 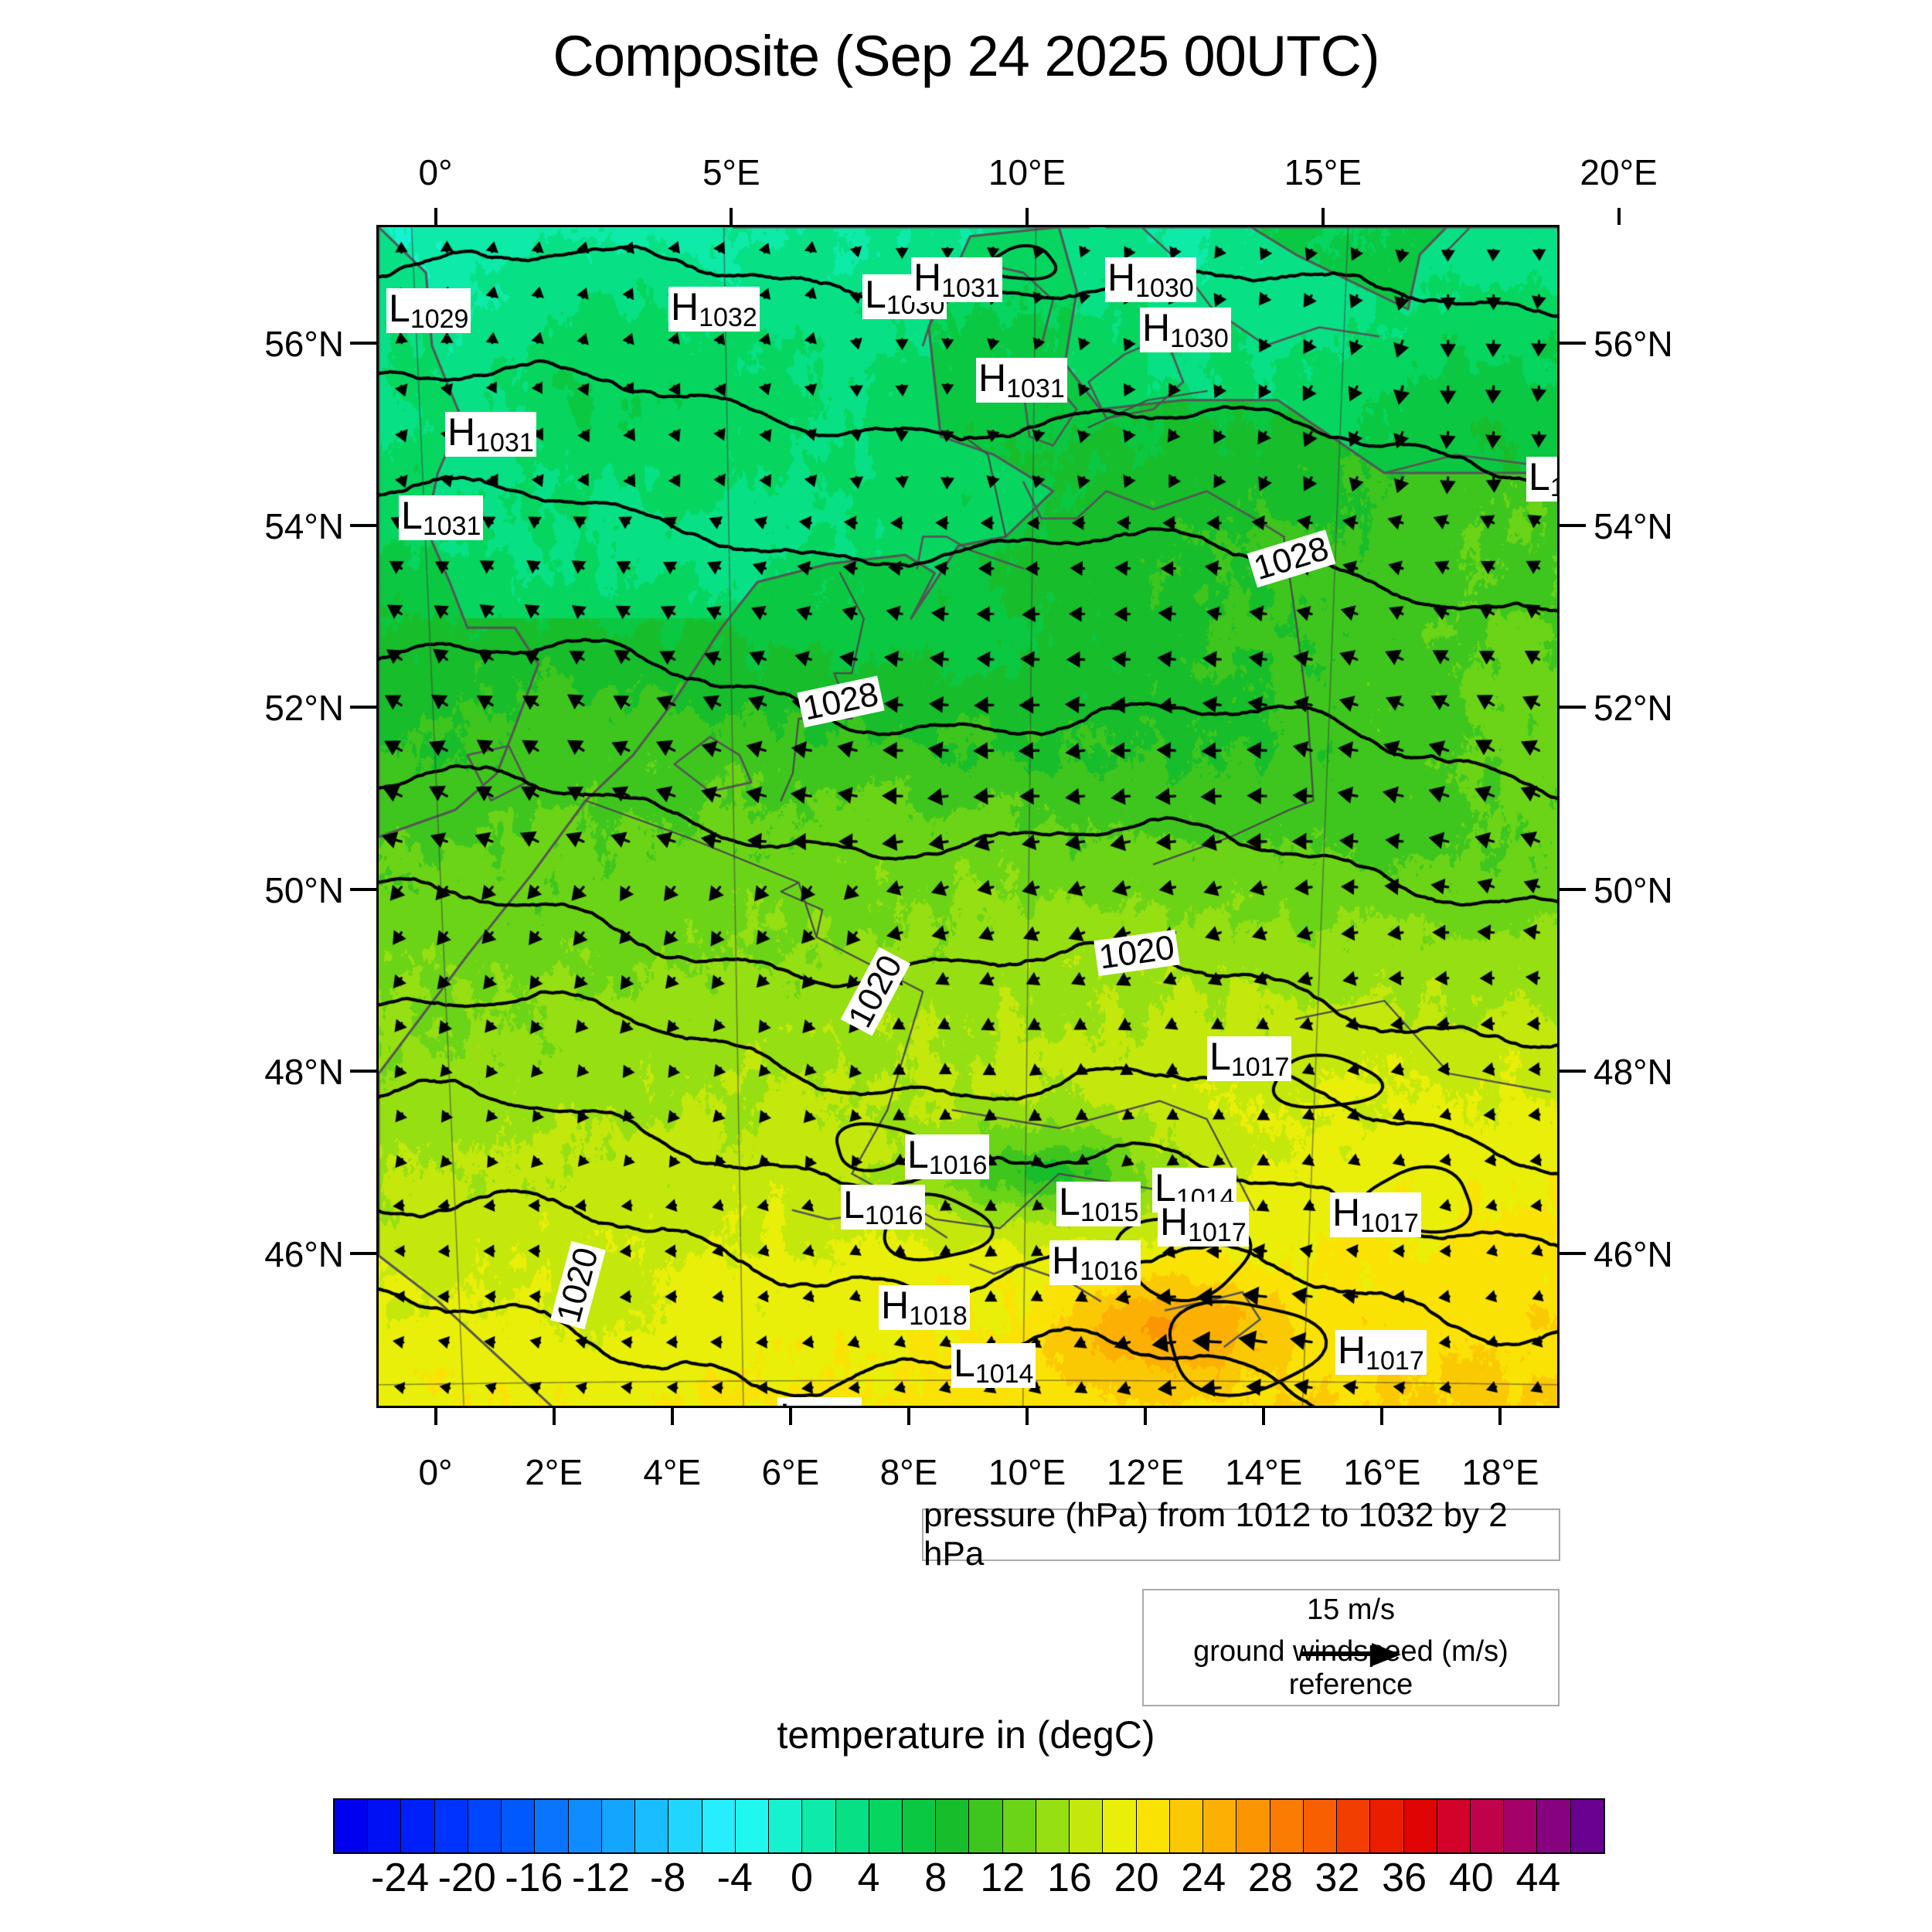 I want to click on right-axis-tick-label-1: 54°N, so click(x=1633, y=525).